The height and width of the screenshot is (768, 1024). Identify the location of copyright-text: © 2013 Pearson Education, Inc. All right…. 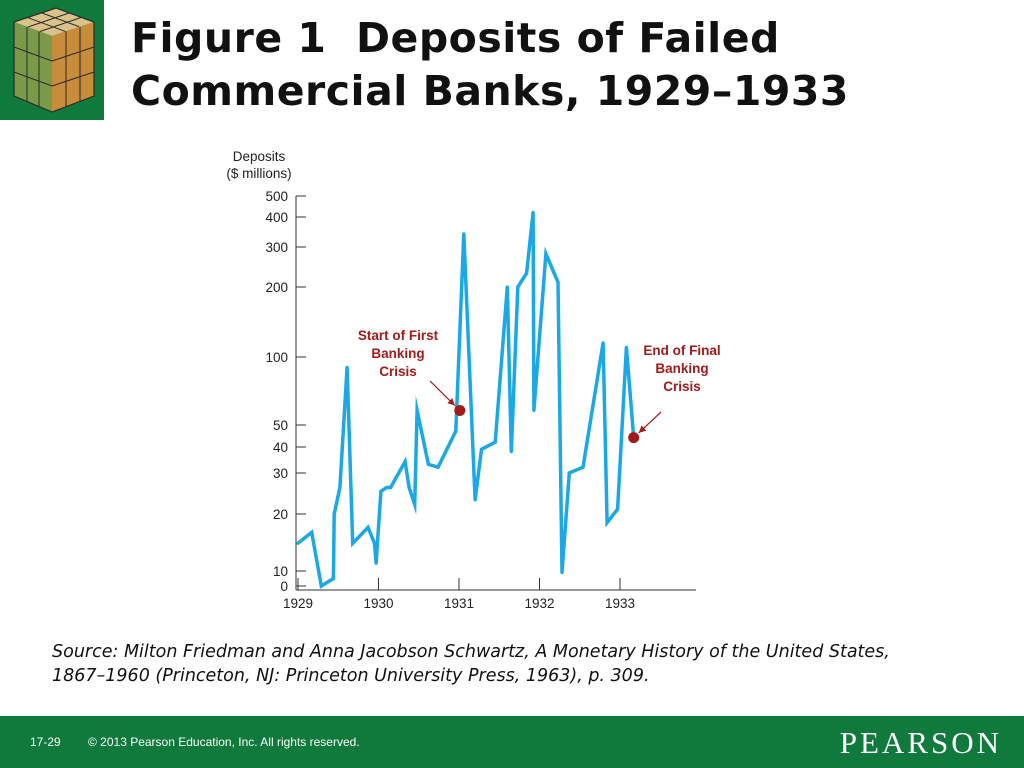
(224, 742).